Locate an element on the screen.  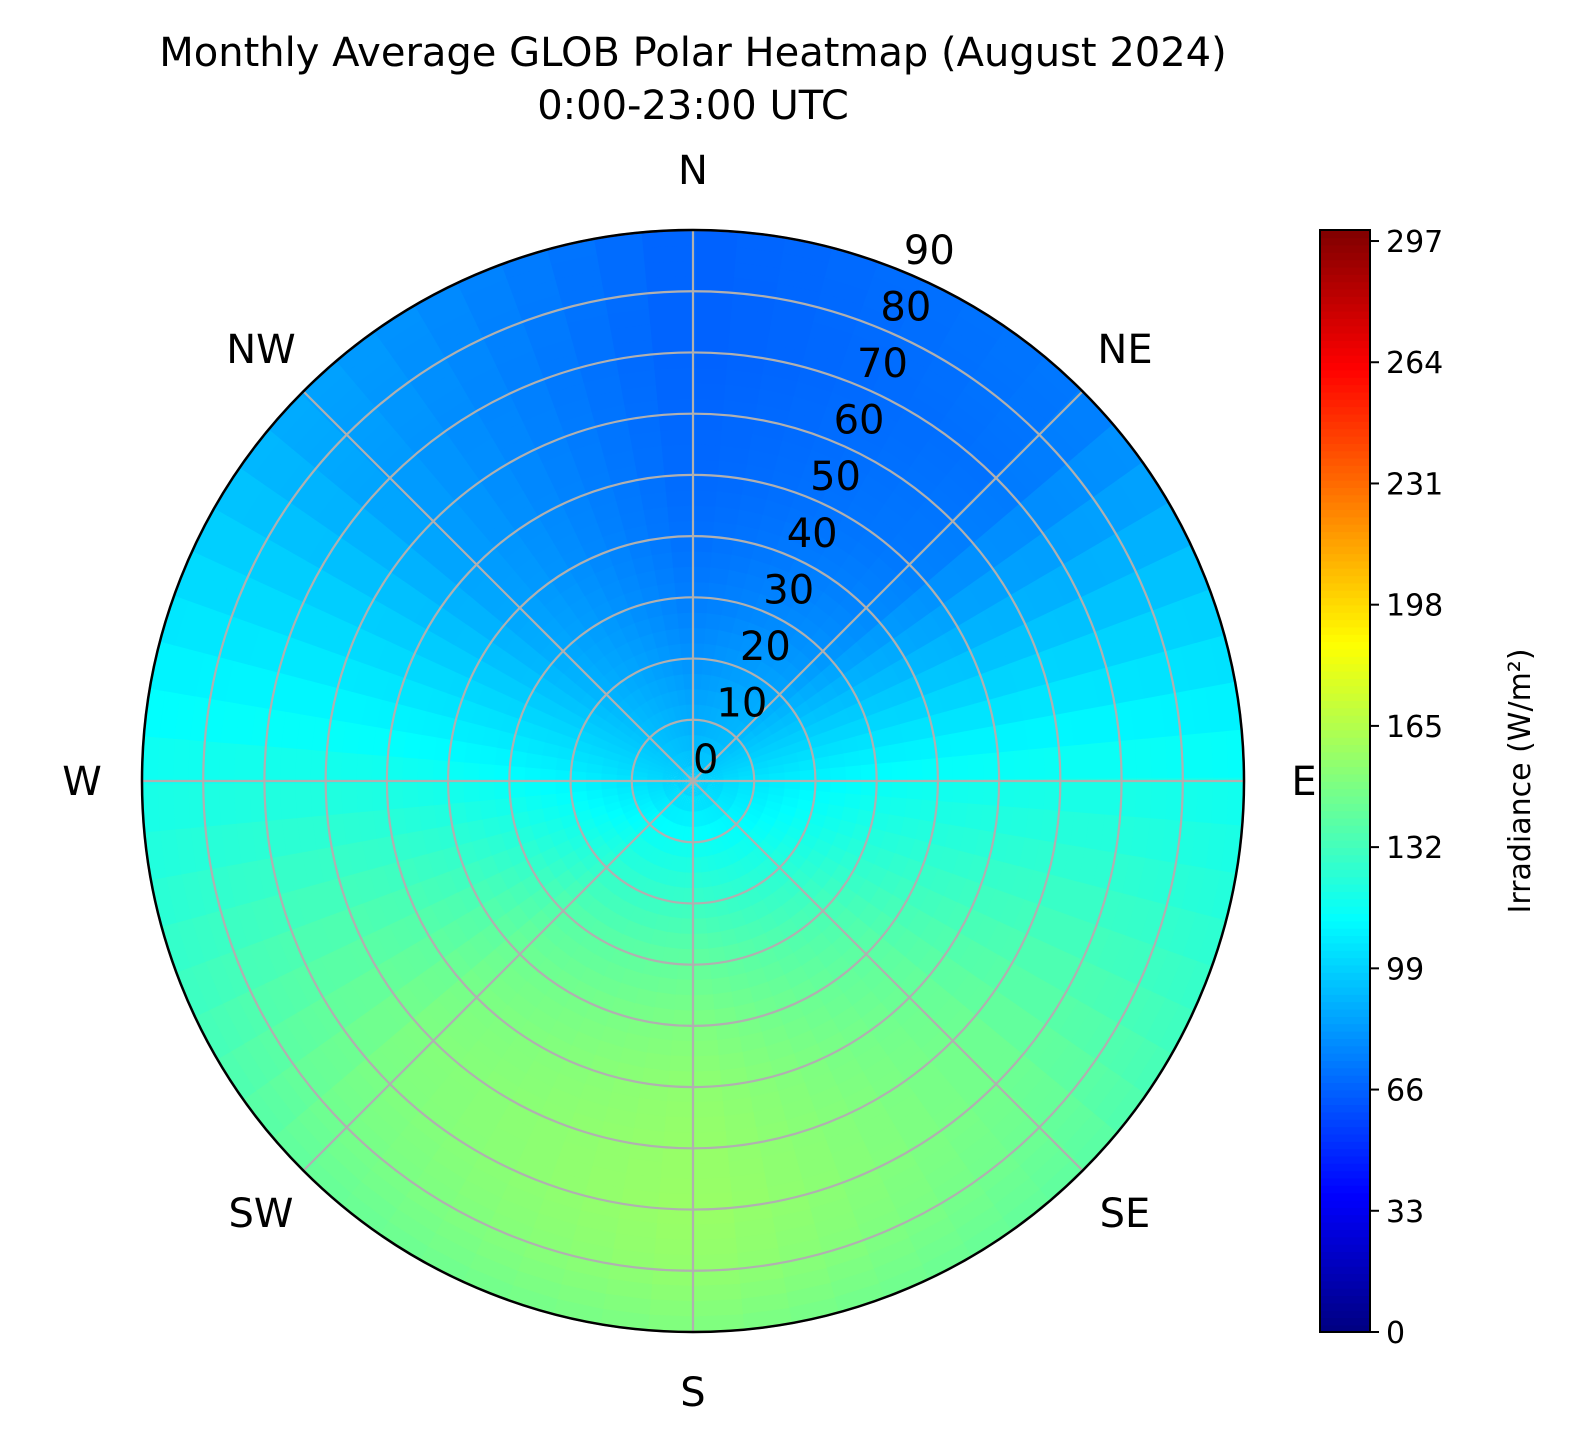
radial-tick-label: 80 is located at coordinates (905, 308).